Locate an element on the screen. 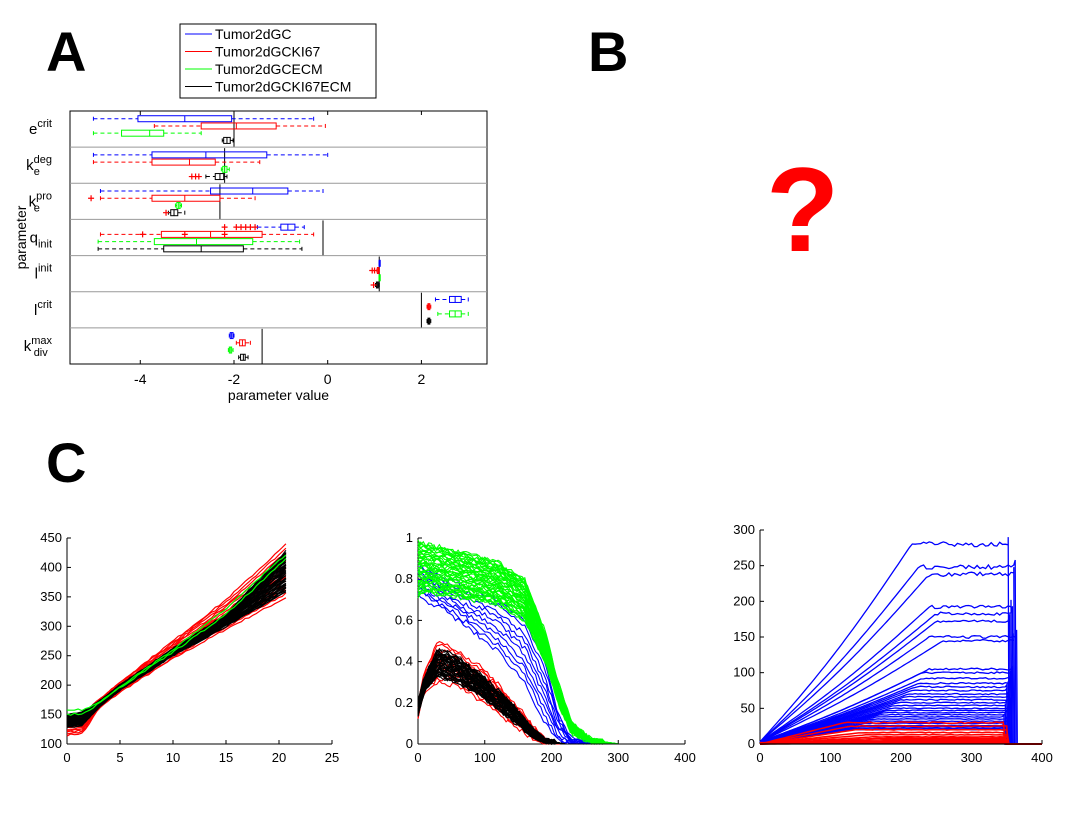 The image size is (1082, 813). c1-x-tick-label: 15 is located at coordinates (226, 757).